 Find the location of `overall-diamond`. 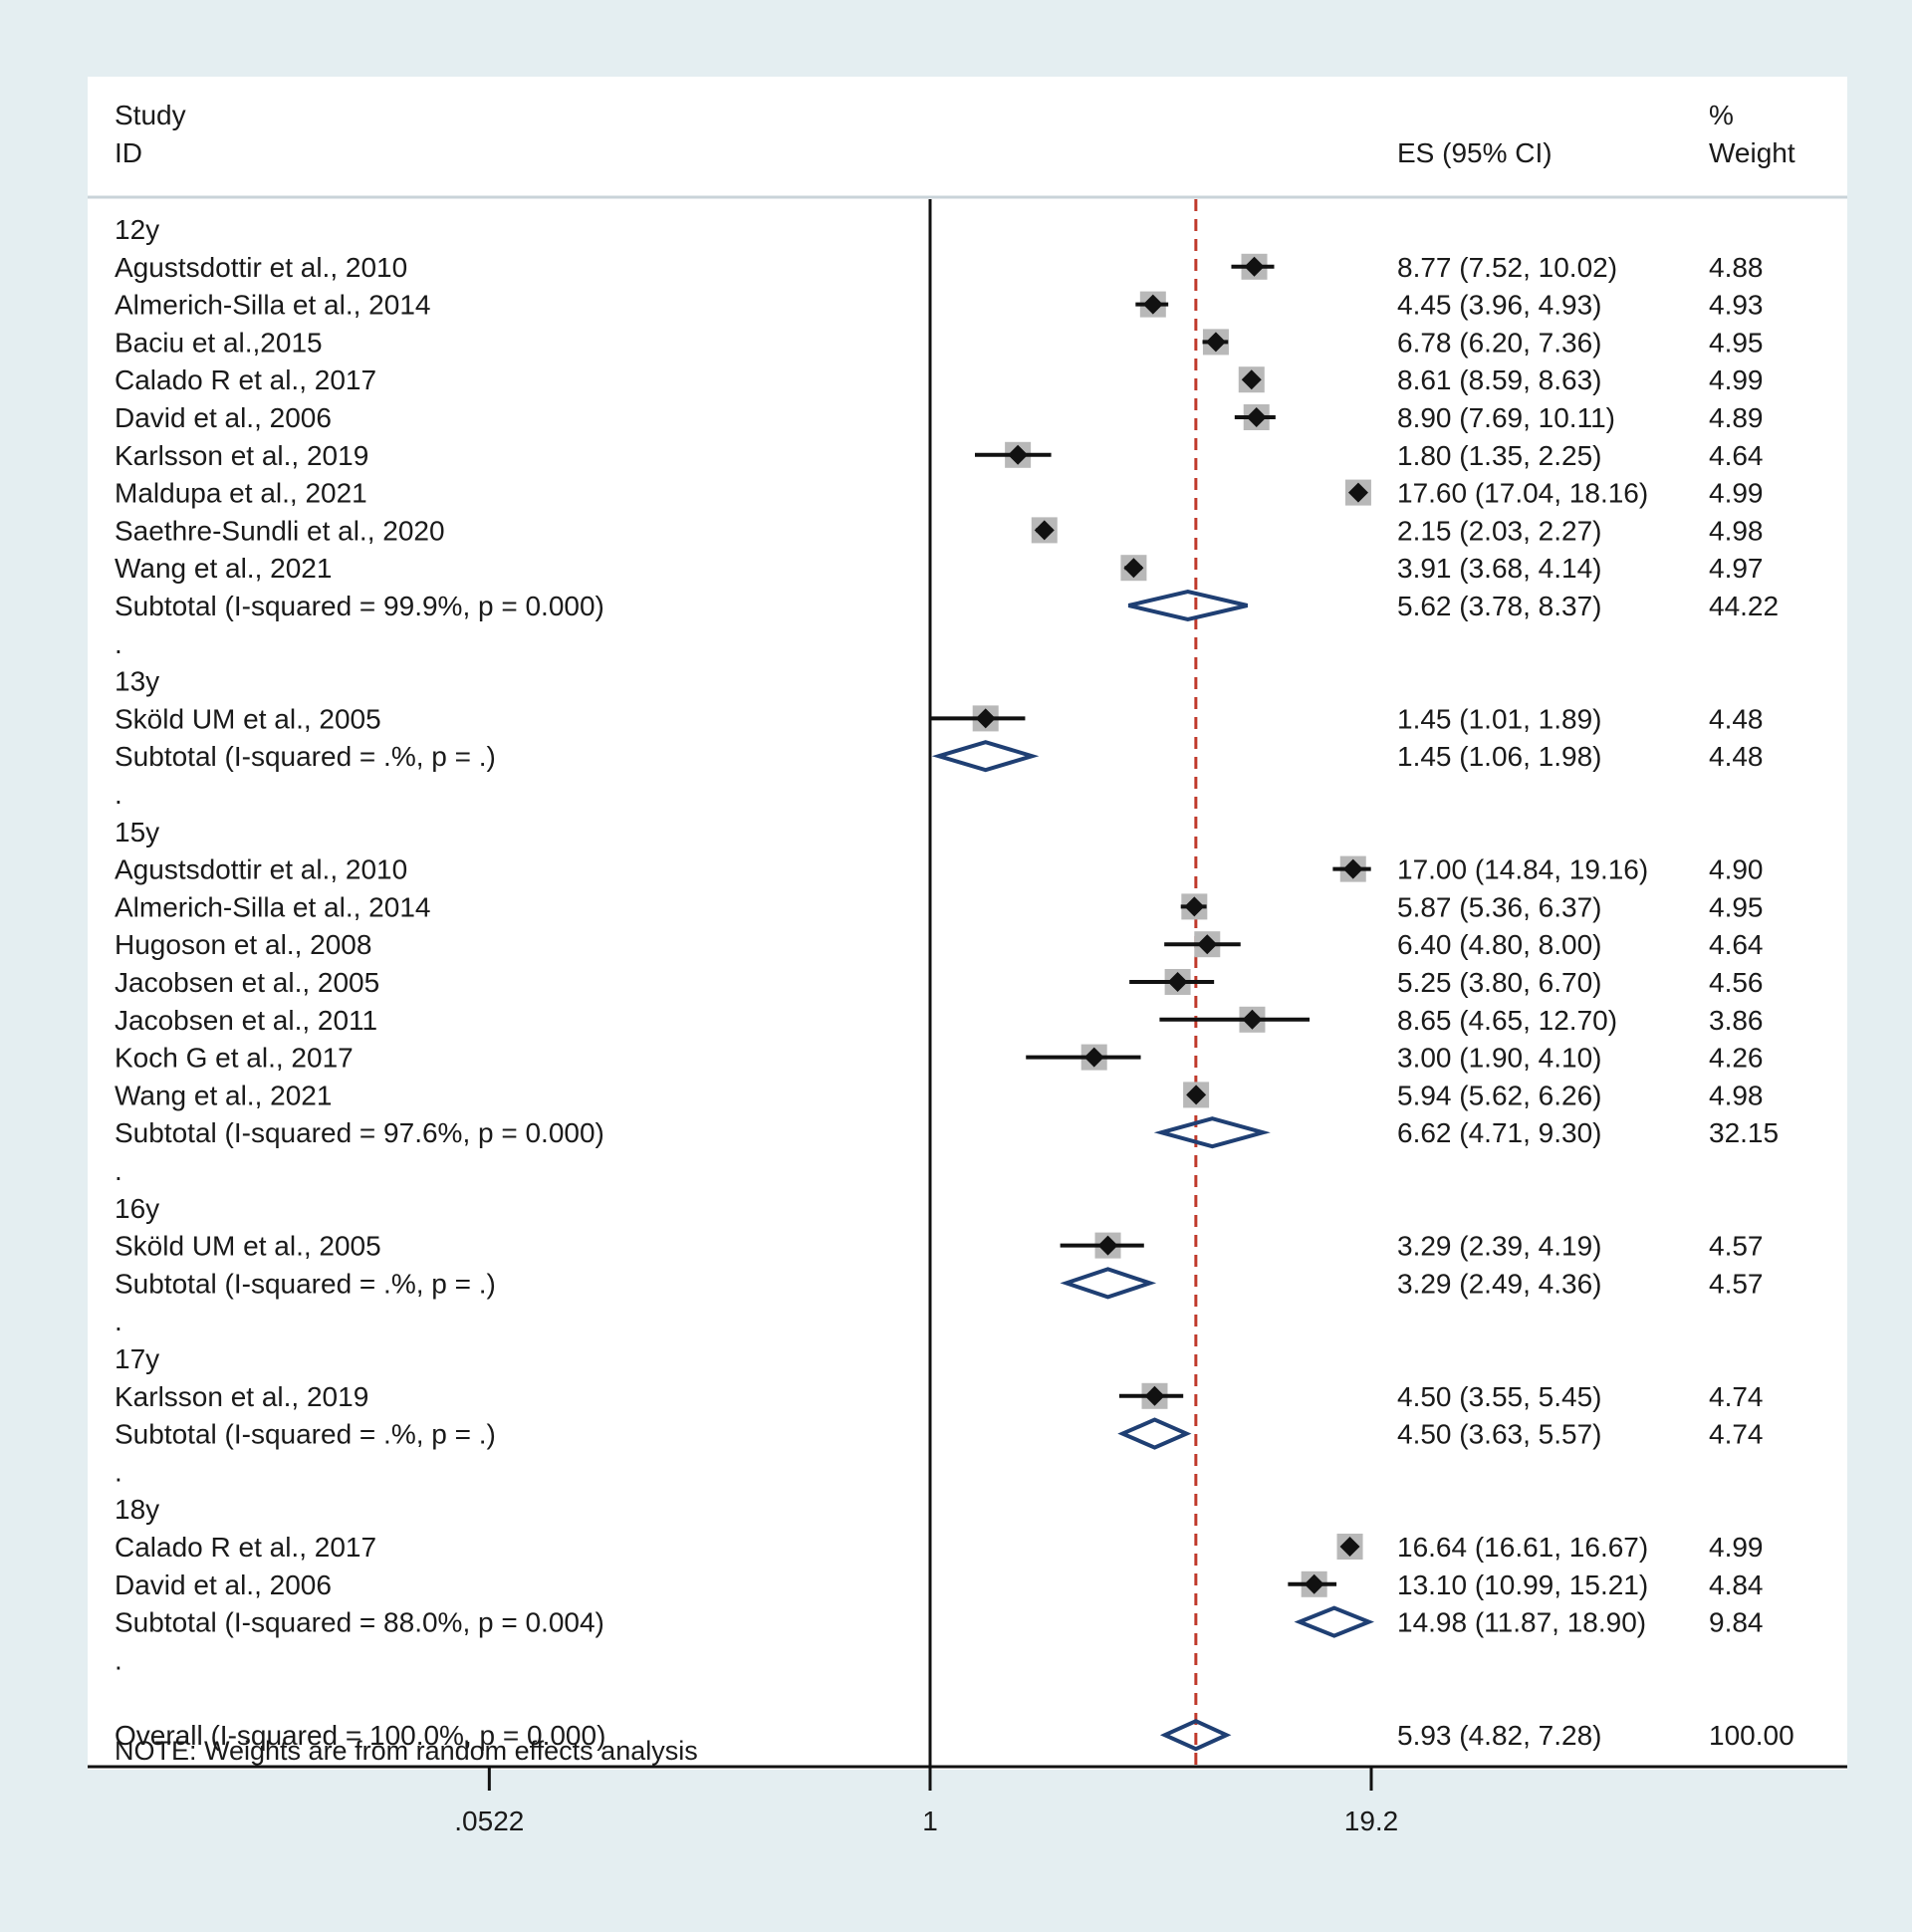

overall-diamond is located at coordinates (1195, 1736).